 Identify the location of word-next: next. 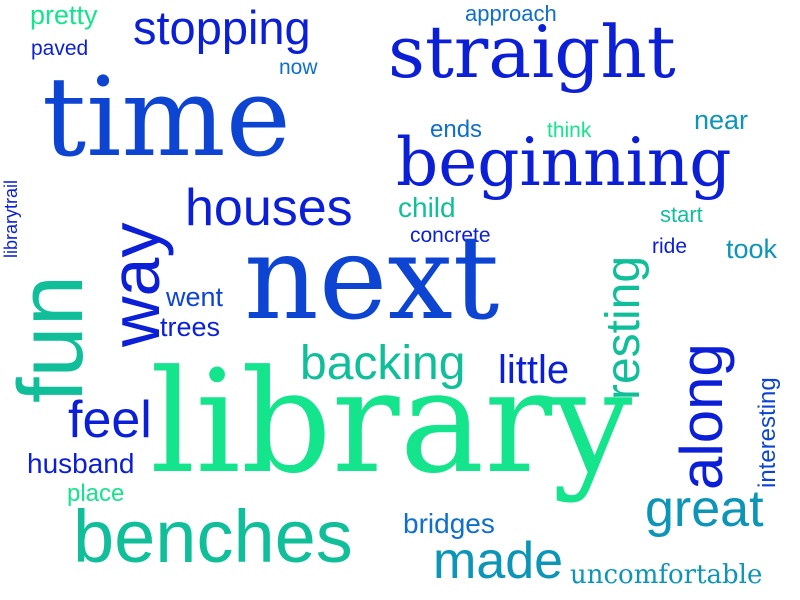
(372, 278).